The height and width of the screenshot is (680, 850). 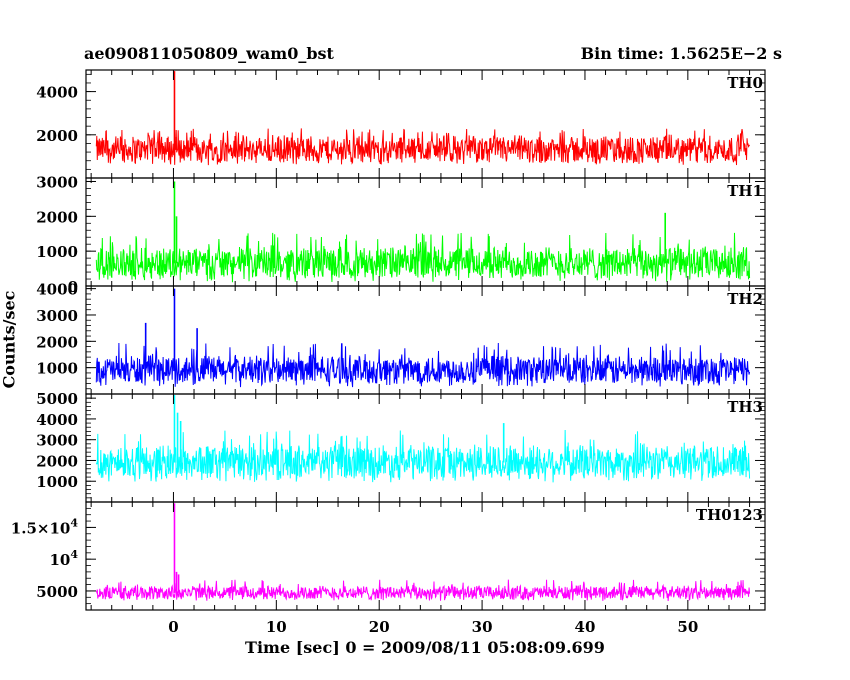 I want to click on chart-title: ae090811050809_wam0_bst, so click(x=209, y=53).